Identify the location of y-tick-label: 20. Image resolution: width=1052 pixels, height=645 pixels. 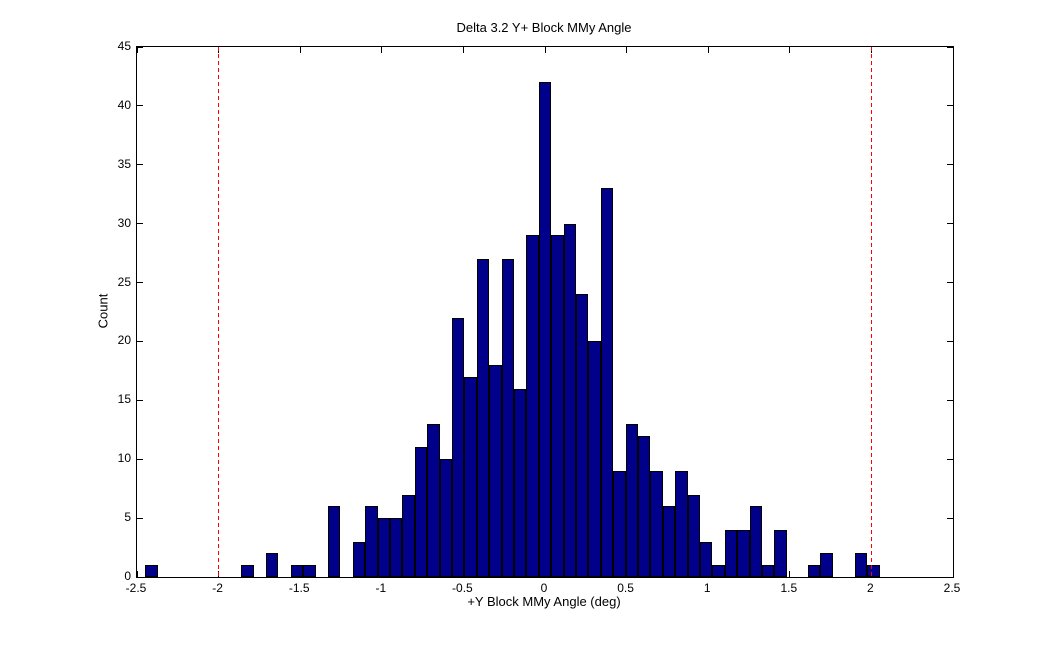
(124, 340).